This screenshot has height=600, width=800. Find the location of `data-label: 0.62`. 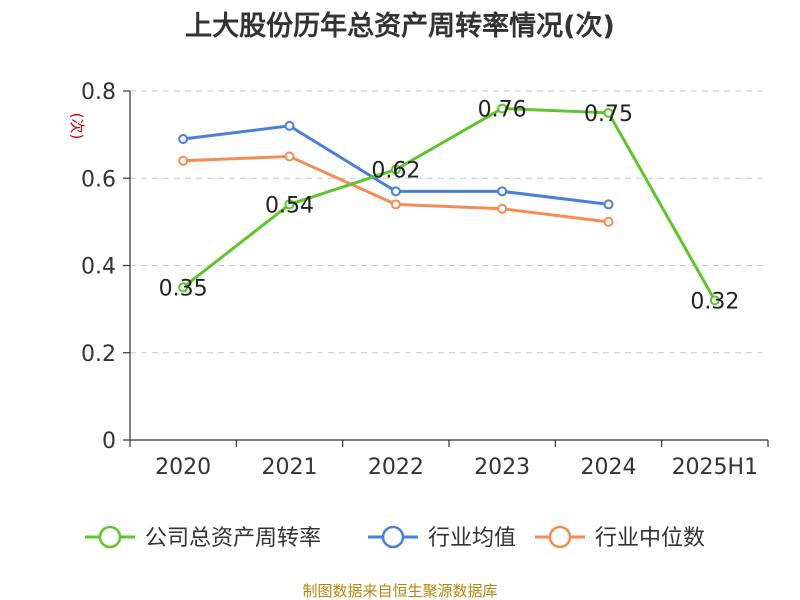

data-label: 0.62 is located at coordinates (395, 171).